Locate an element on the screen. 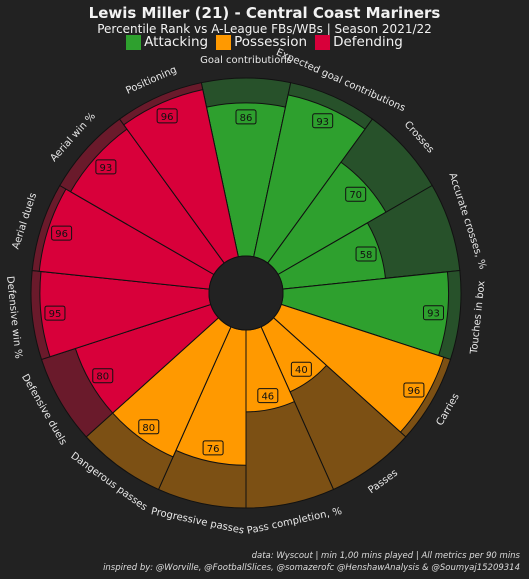 The image size is (529, 579). category-label-progressive-passes: Progressive passes is located at coordinates (197, 521).